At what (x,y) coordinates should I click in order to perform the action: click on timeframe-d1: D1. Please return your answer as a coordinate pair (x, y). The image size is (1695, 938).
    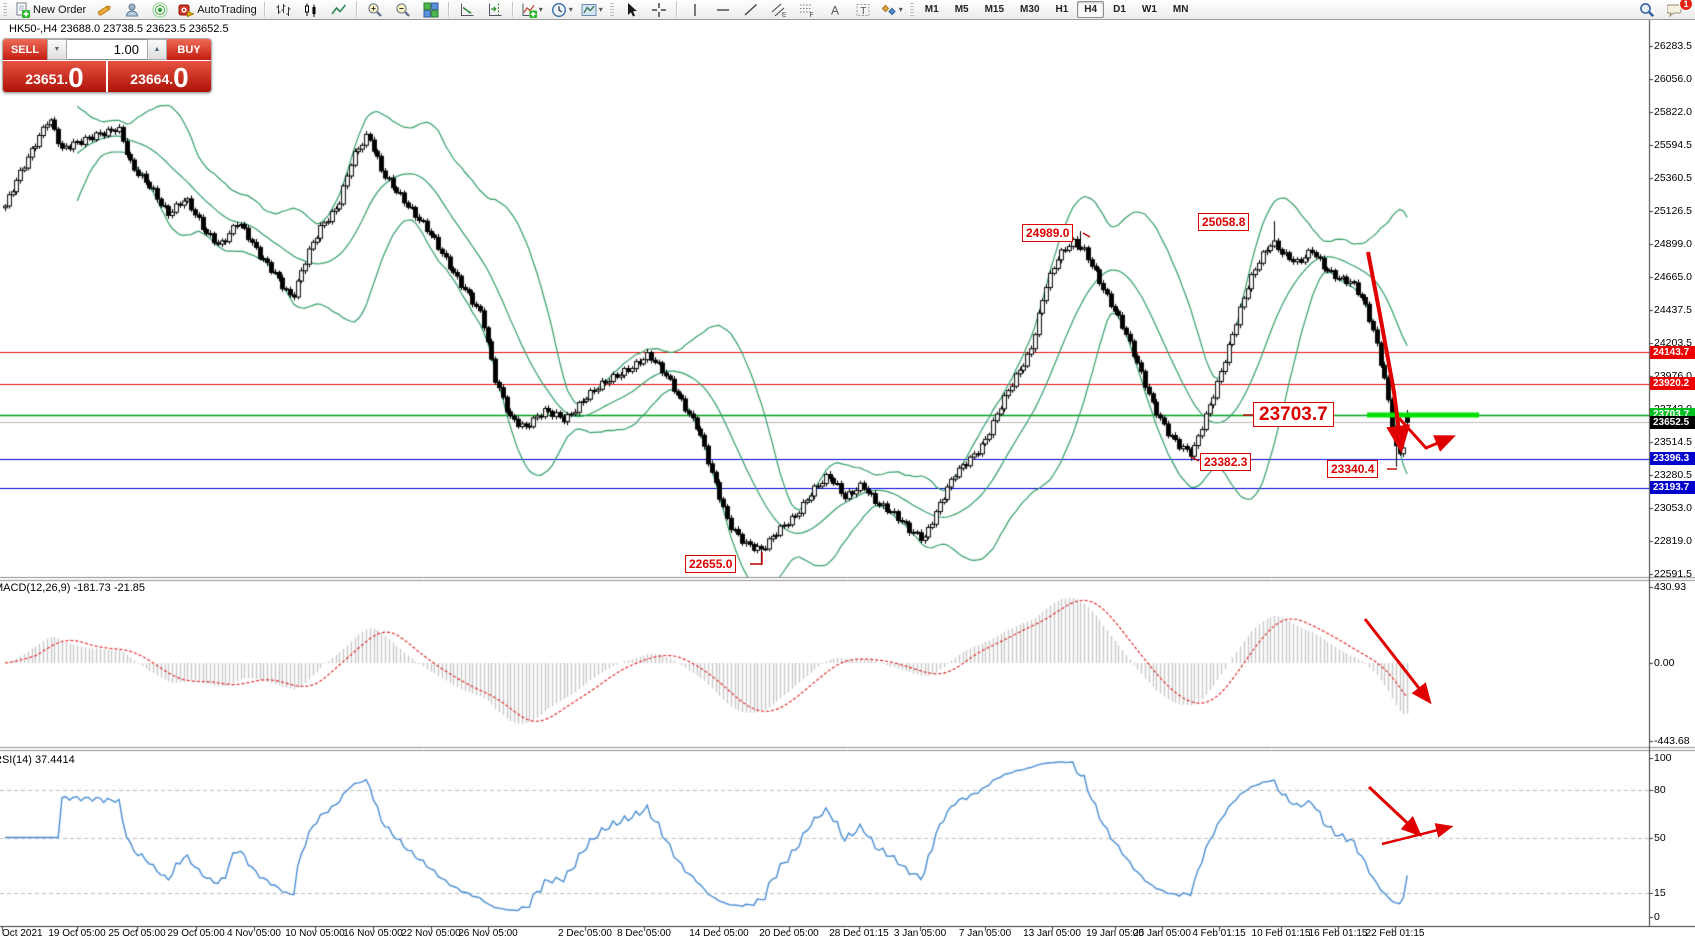
    Looking at the image, I should click on (1119, 9).